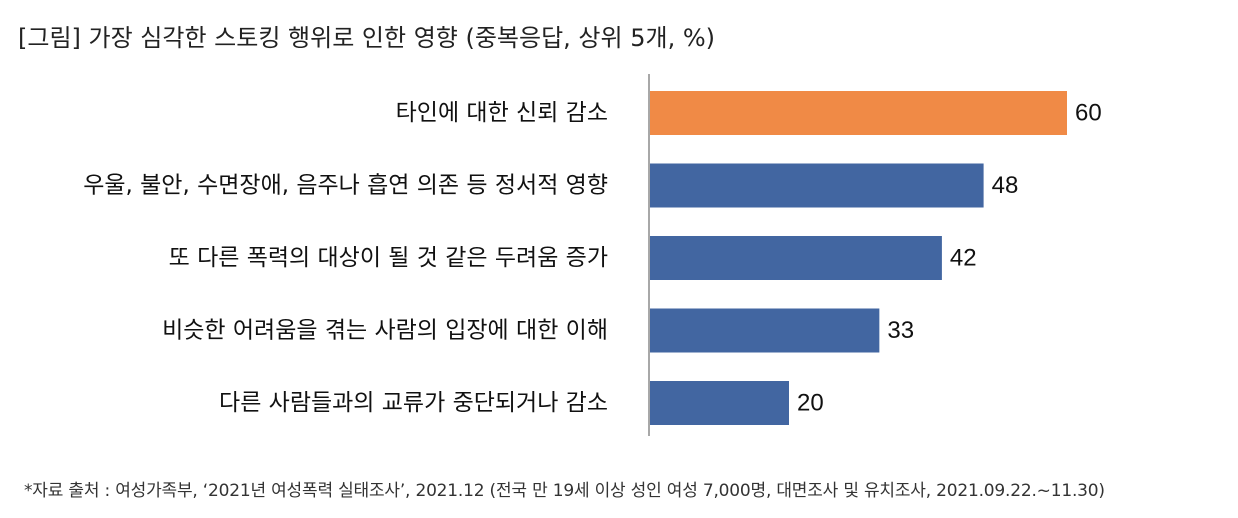 The image size is (1238, 518). What do you see at coordinates (413, 403) in the screenshot?
I see `category-label: 다른 사람들과의 교류가 중단되거나 감소` at bounding box center [413, 403].